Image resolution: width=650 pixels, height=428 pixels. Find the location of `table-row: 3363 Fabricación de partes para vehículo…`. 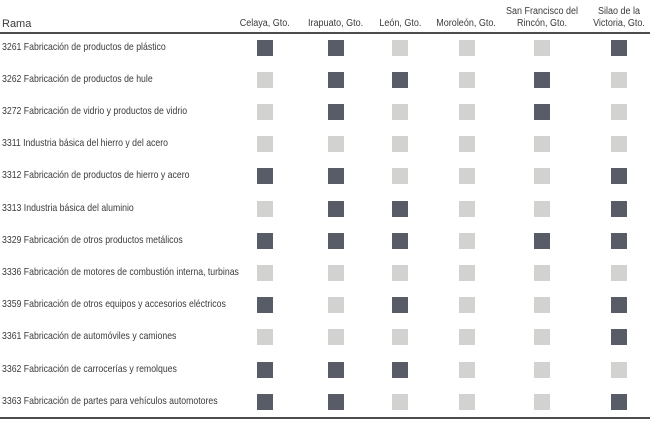

table-row: 3363 Fabricación de partes para vehículo… is located at coordinates (325, 401).